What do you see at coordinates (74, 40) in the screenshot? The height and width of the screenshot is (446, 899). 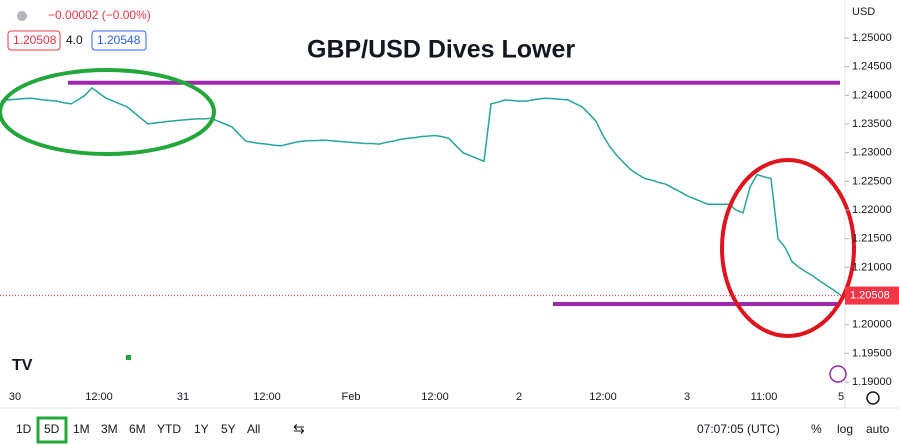 I see `spread: 4.0` at bounding box center [74, 40].